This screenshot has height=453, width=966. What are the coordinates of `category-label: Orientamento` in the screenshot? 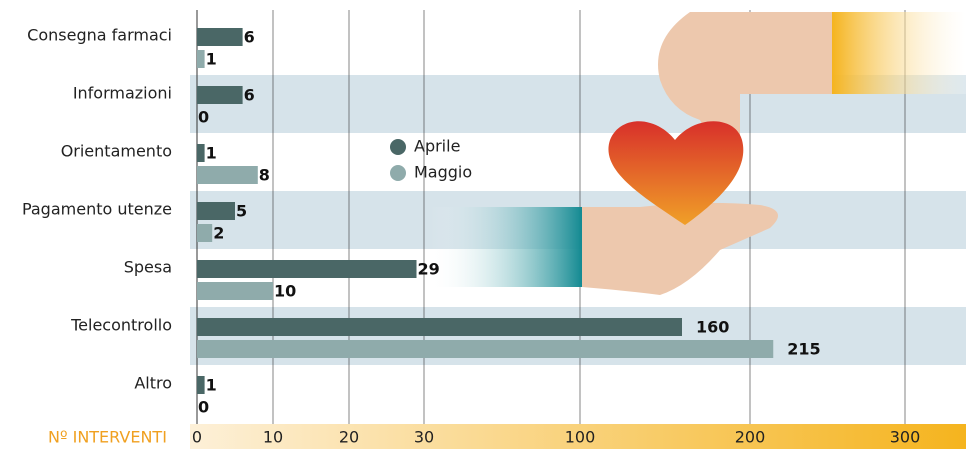 It's located at (116, 151).